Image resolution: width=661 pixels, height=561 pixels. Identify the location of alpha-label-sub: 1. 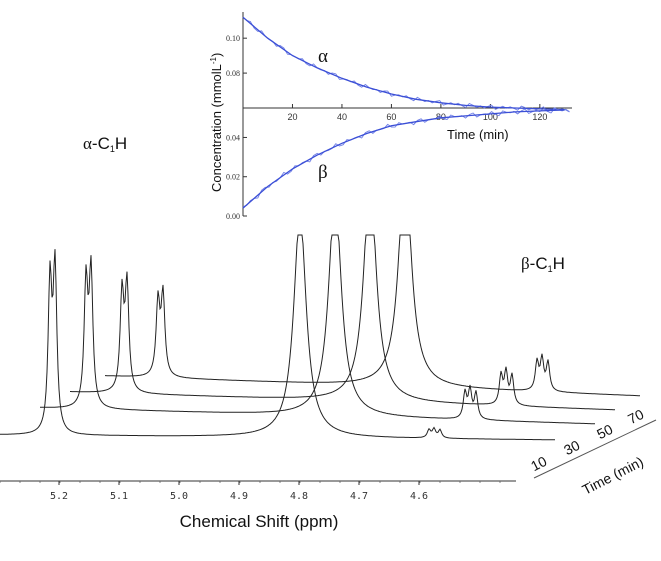
(112, 149).